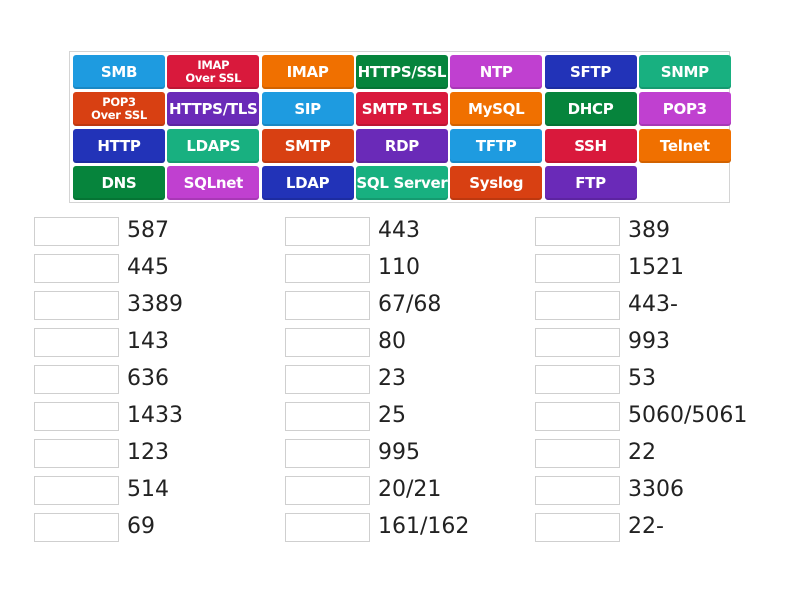  Describe the element at coordinates (401, 72) in the screenshot. I see `protocol-tile: HTTPS/SSL` at that location.